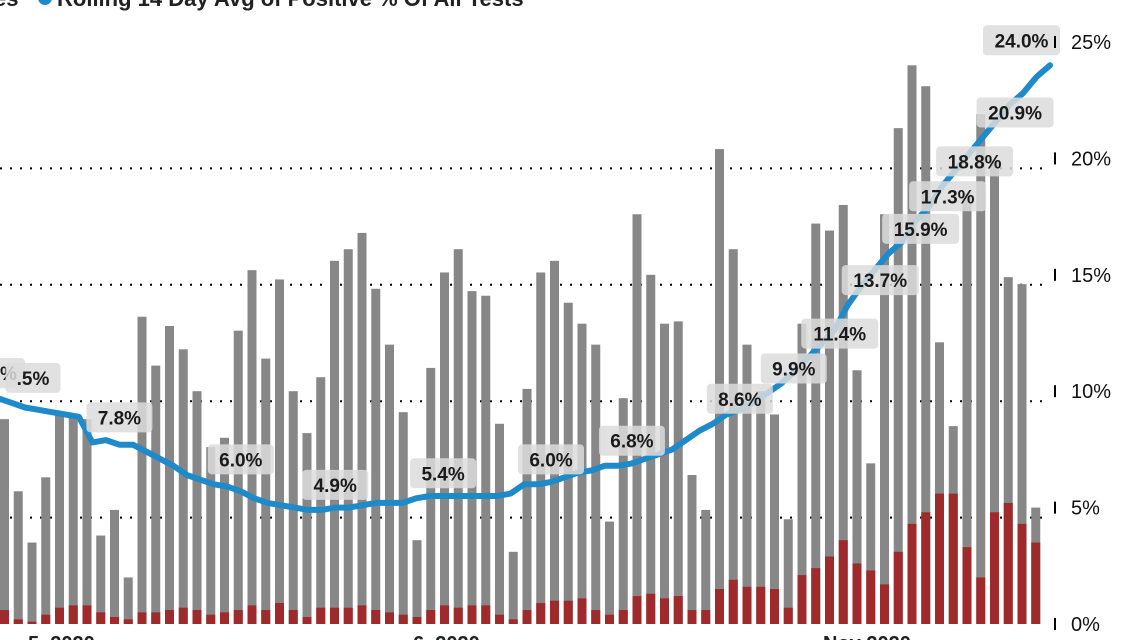 The width and height of the screenshot is (1140, 640). I want to click on legend-left-partial: es, so click(9, 5).